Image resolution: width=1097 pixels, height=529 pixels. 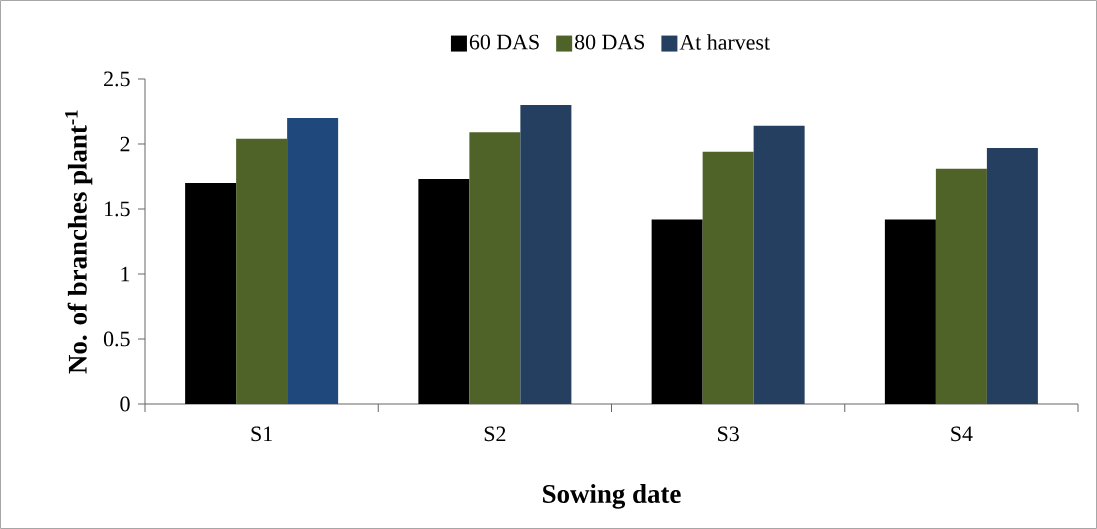 I want to click on y-tick-label: 1, so click(x=125, y=274).